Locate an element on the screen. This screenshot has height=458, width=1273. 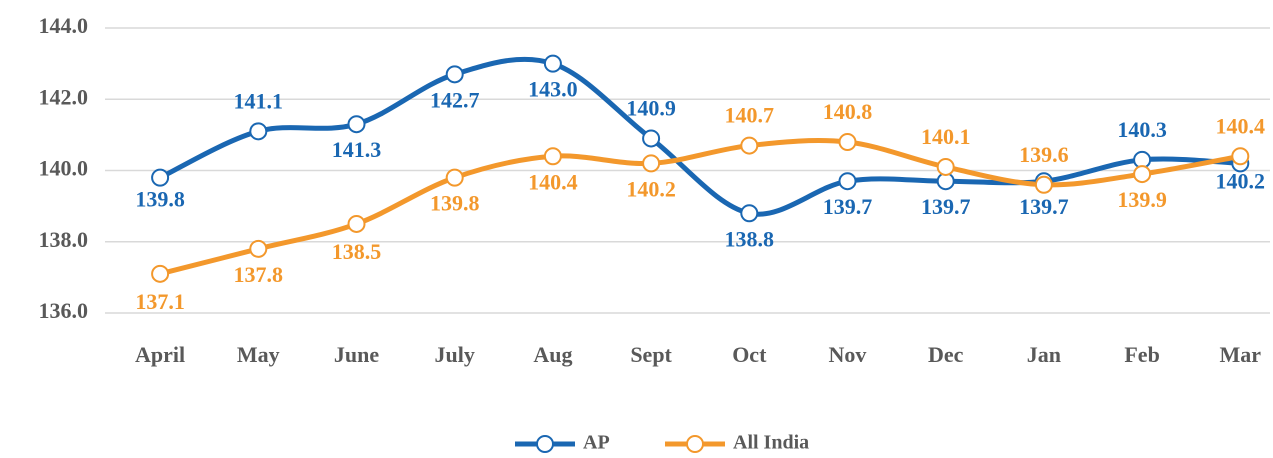
x-tick-label: May is located at coordinates (258, 354).